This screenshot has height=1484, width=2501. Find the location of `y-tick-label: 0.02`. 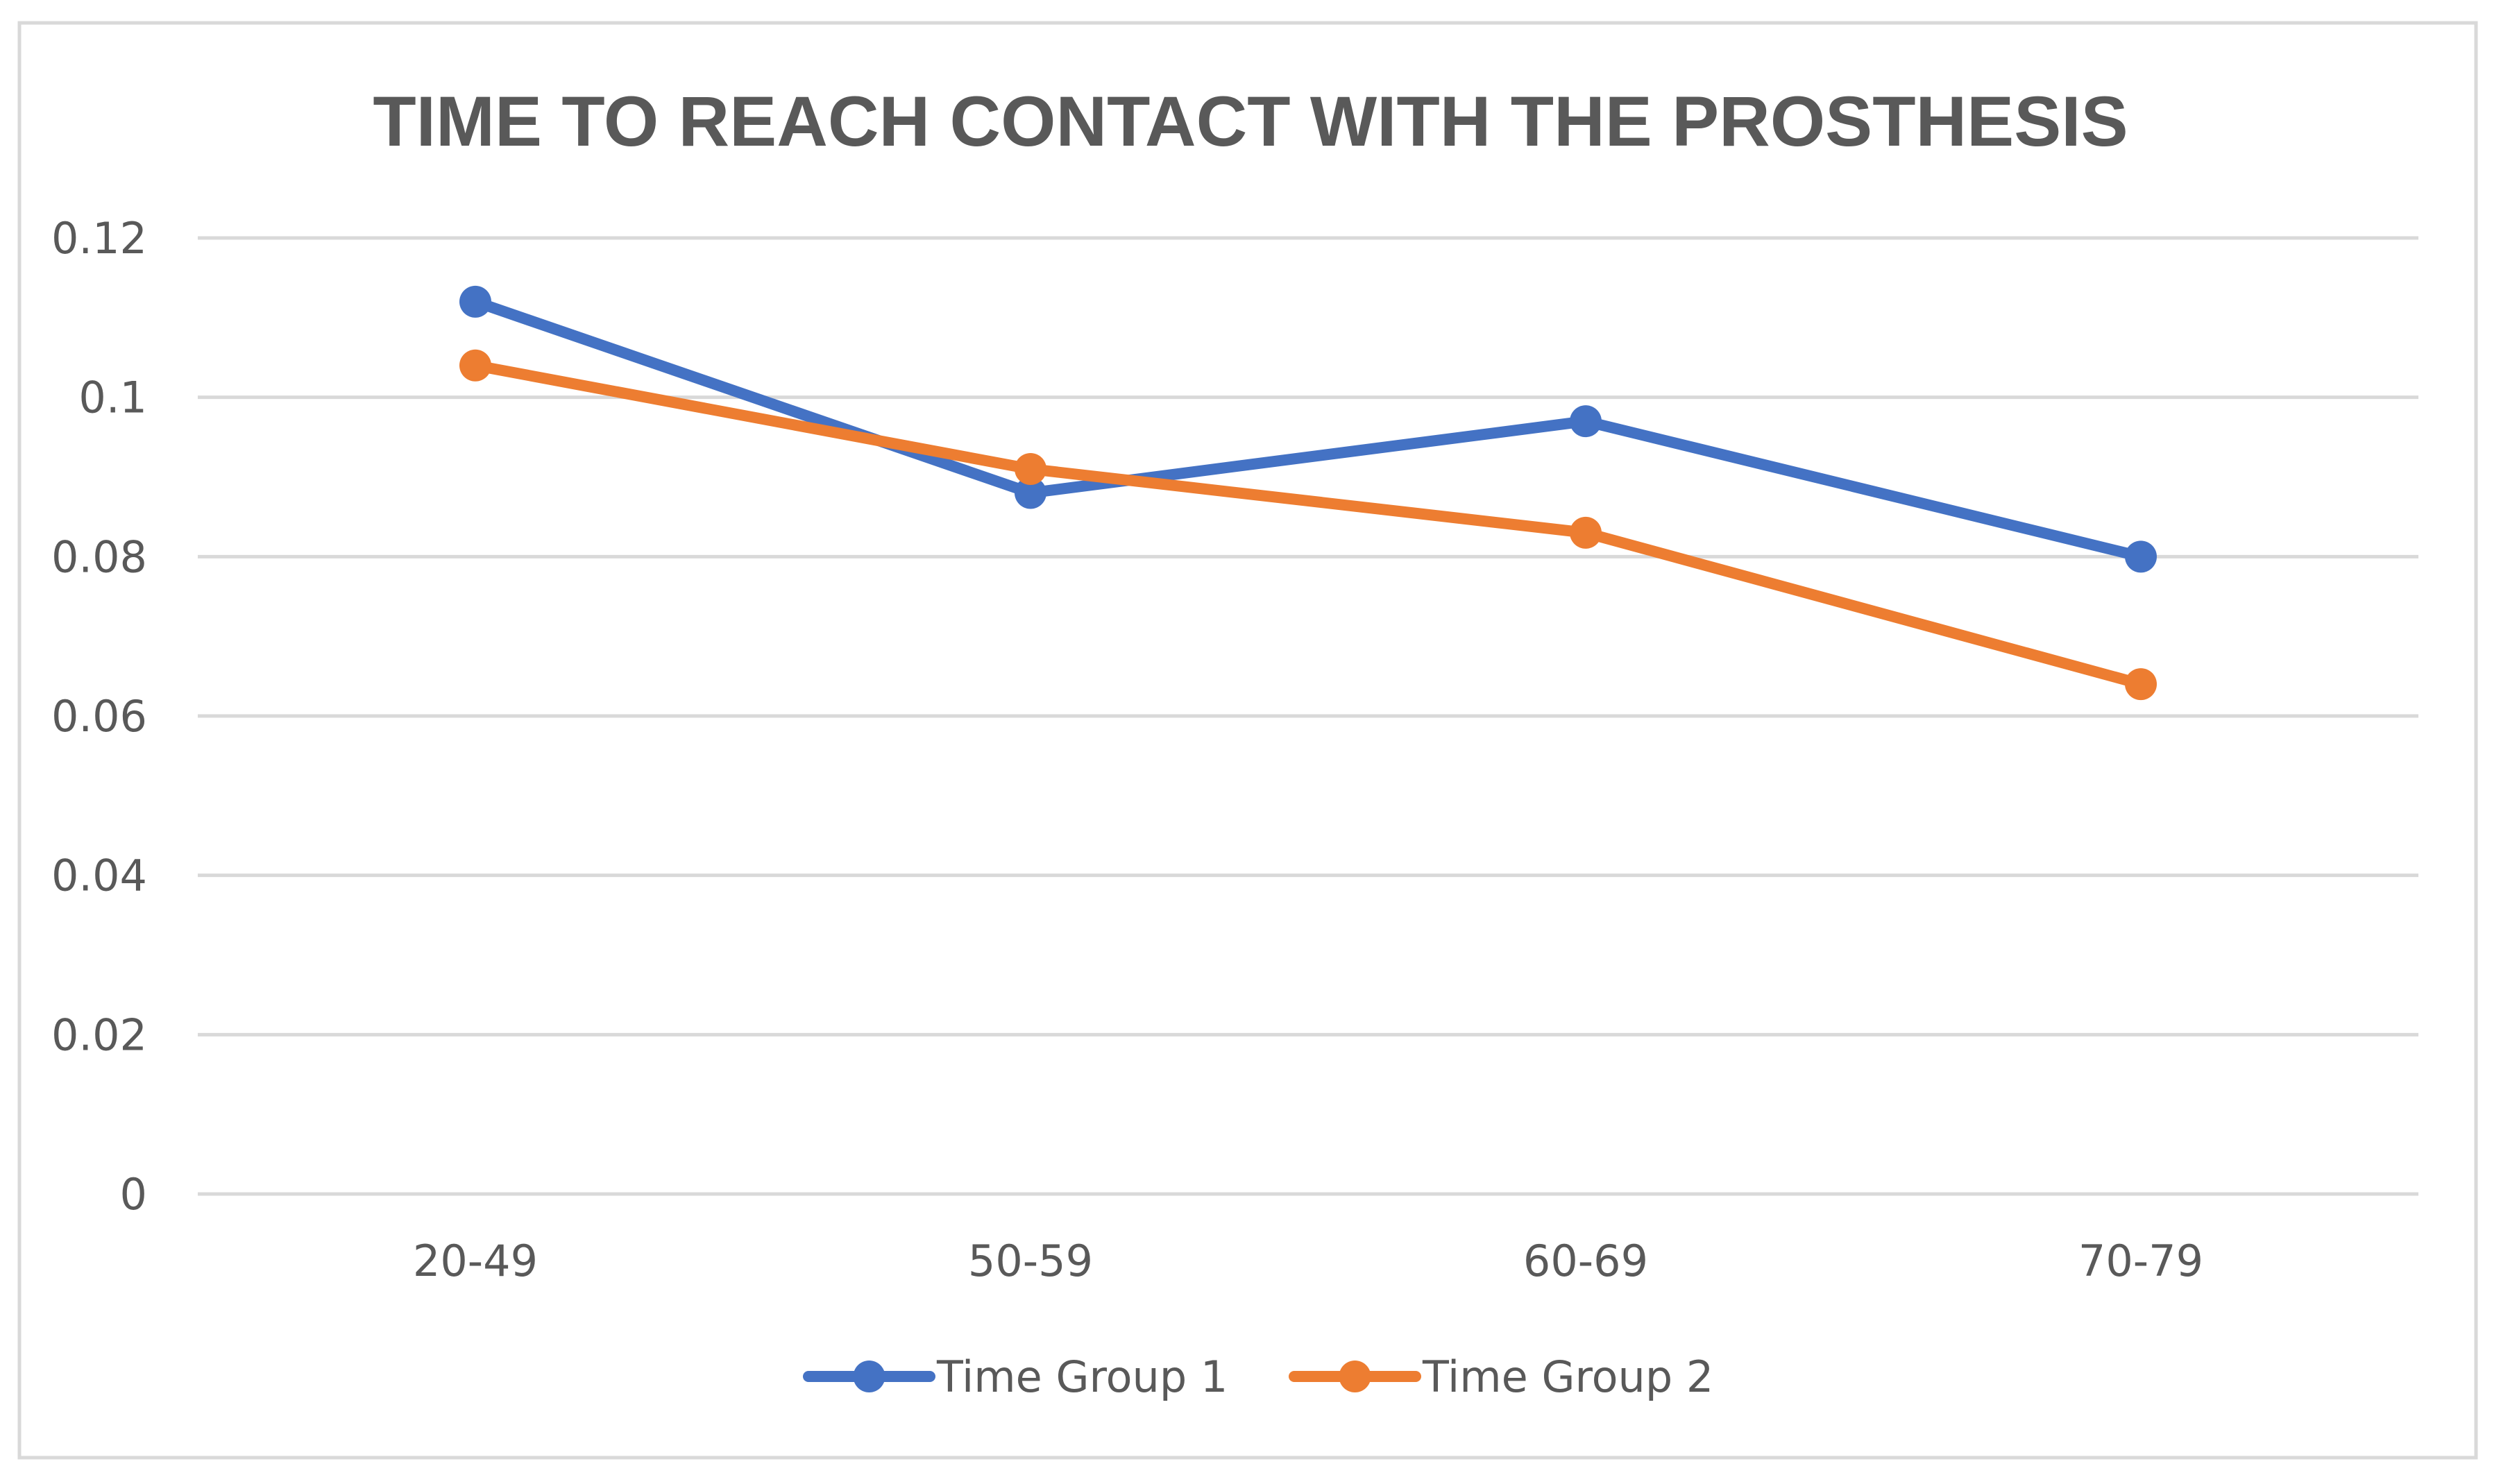

y-tick-label: 0.02 is located at coordinates (99, 1034).